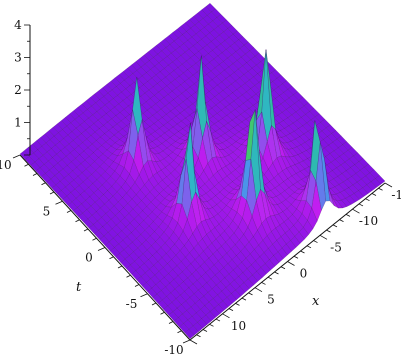  Describe the element at coordinates (173, 350) in the screenshot. I see `t-tick-label: -10` at that location.